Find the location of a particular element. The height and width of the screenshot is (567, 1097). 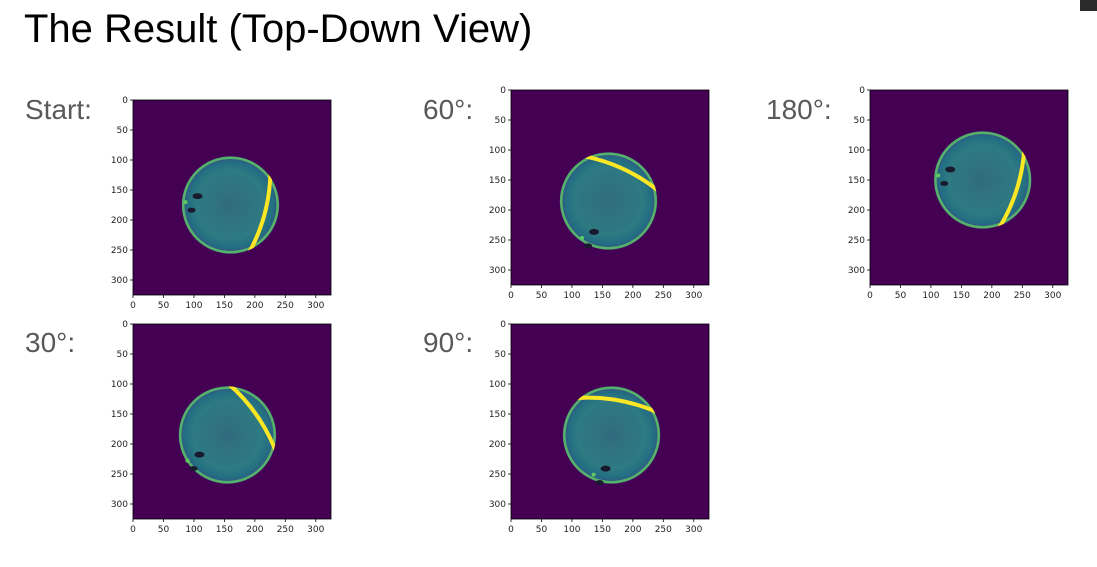

seam-stripe is located at coordinates (246, 426).